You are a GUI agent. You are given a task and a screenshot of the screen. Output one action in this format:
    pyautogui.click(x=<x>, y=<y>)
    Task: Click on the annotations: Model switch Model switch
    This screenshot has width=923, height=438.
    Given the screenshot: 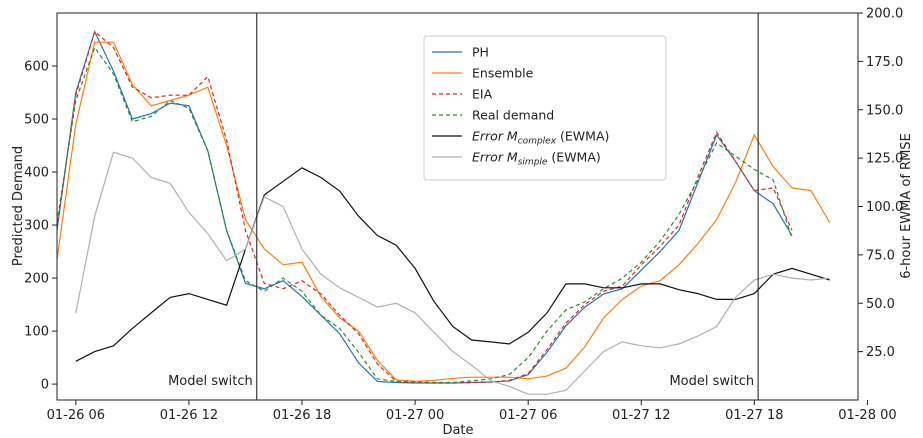 What is the action you would take?
    pyautogui.click(x=461, y=381)
    